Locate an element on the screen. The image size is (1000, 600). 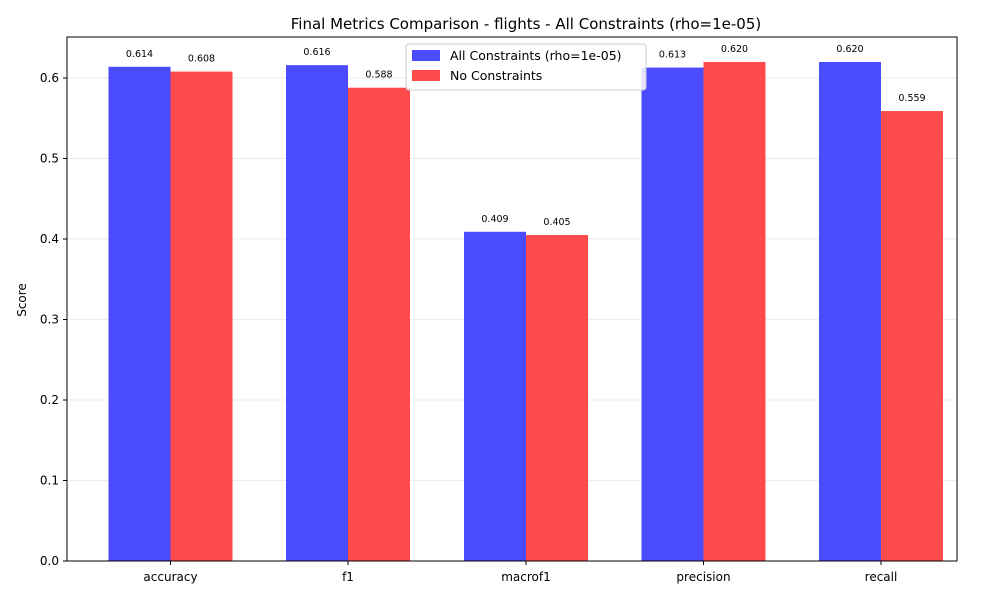
y-tick-label: 0.2 is located at coordinates (49, 400).